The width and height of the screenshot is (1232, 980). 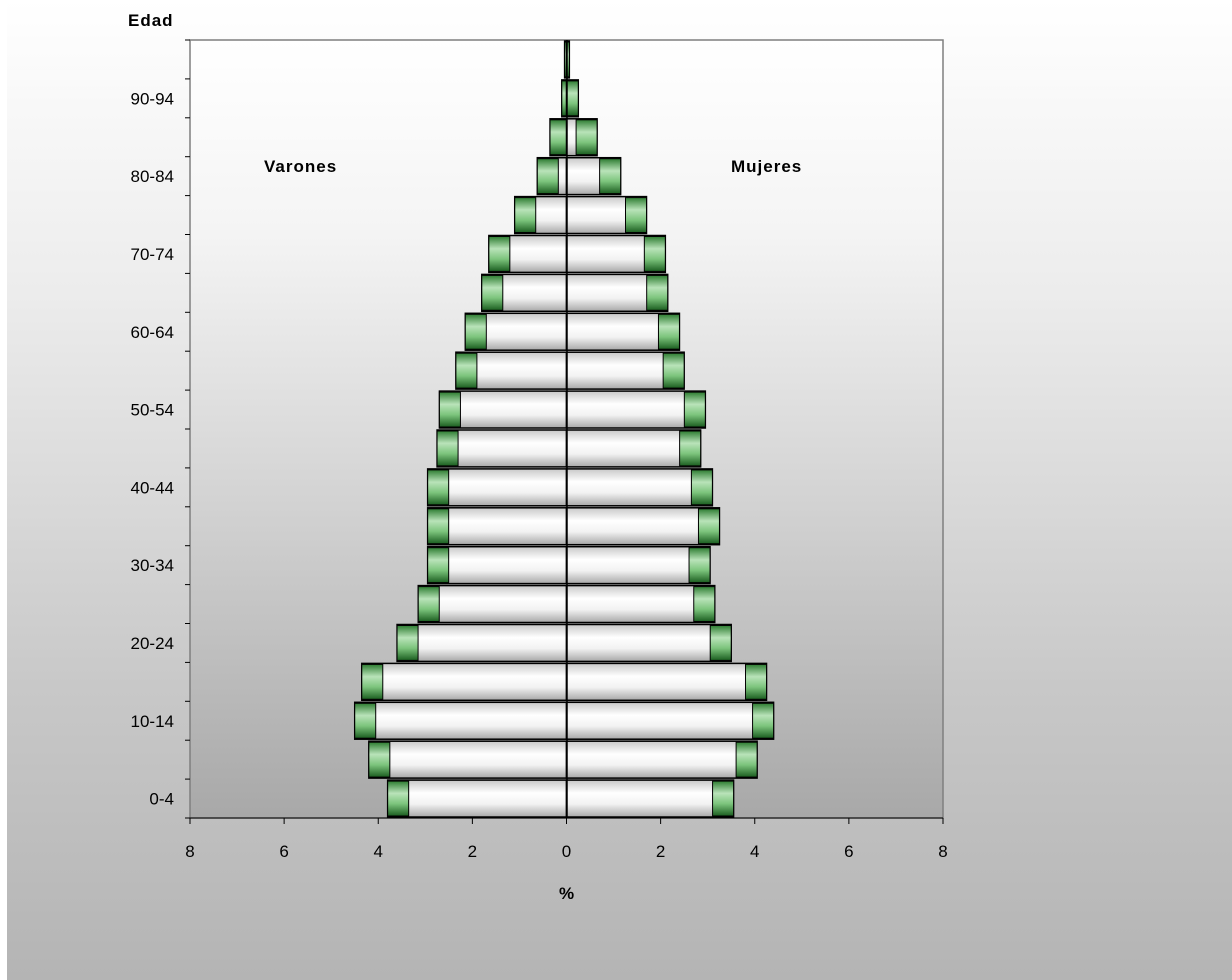 I want to click on legend-mujeres: Mujeres, so click(x=766, y=166).